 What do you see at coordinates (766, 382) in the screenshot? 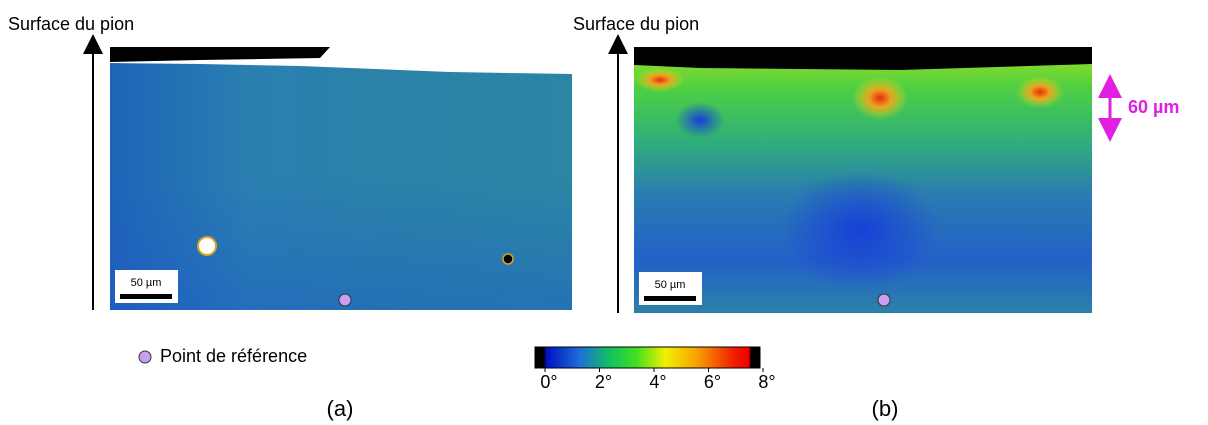
I see `colorbar-tick-label: 8°` at bounding box center [766, 382].